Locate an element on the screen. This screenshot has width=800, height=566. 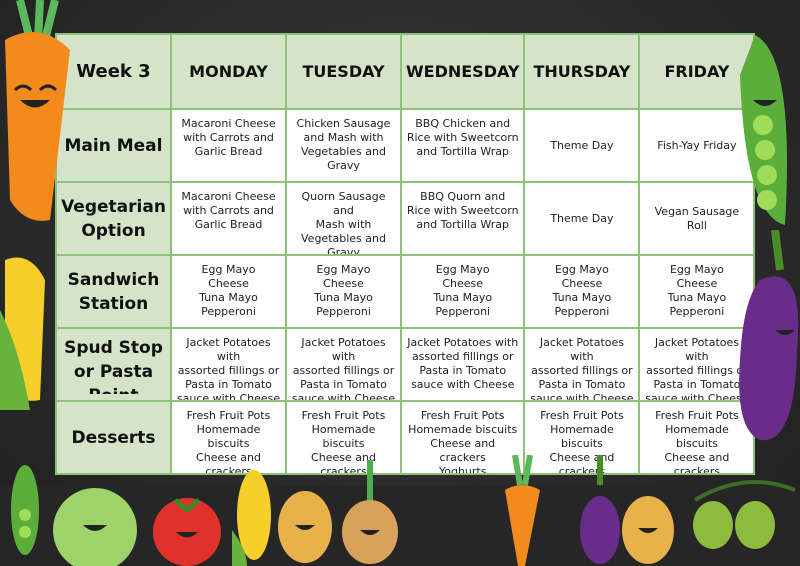
menu-item: Gravy is located at coordinates (343, 165).